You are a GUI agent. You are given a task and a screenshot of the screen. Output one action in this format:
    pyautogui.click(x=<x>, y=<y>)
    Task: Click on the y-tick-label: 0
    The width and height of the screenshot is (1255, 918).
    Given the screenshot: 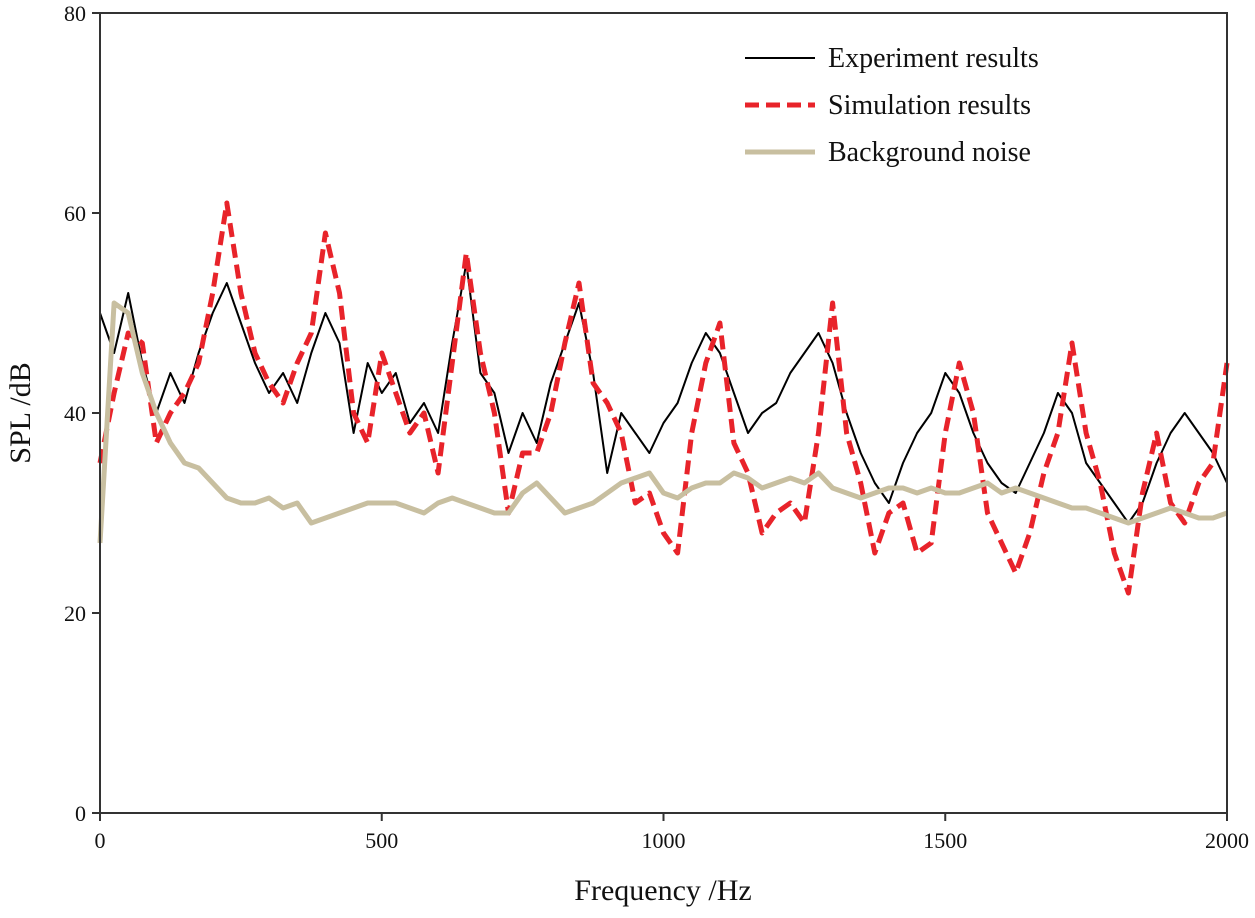 What is the action you would take?
    pyautogui.click(x=80, y=813)
    